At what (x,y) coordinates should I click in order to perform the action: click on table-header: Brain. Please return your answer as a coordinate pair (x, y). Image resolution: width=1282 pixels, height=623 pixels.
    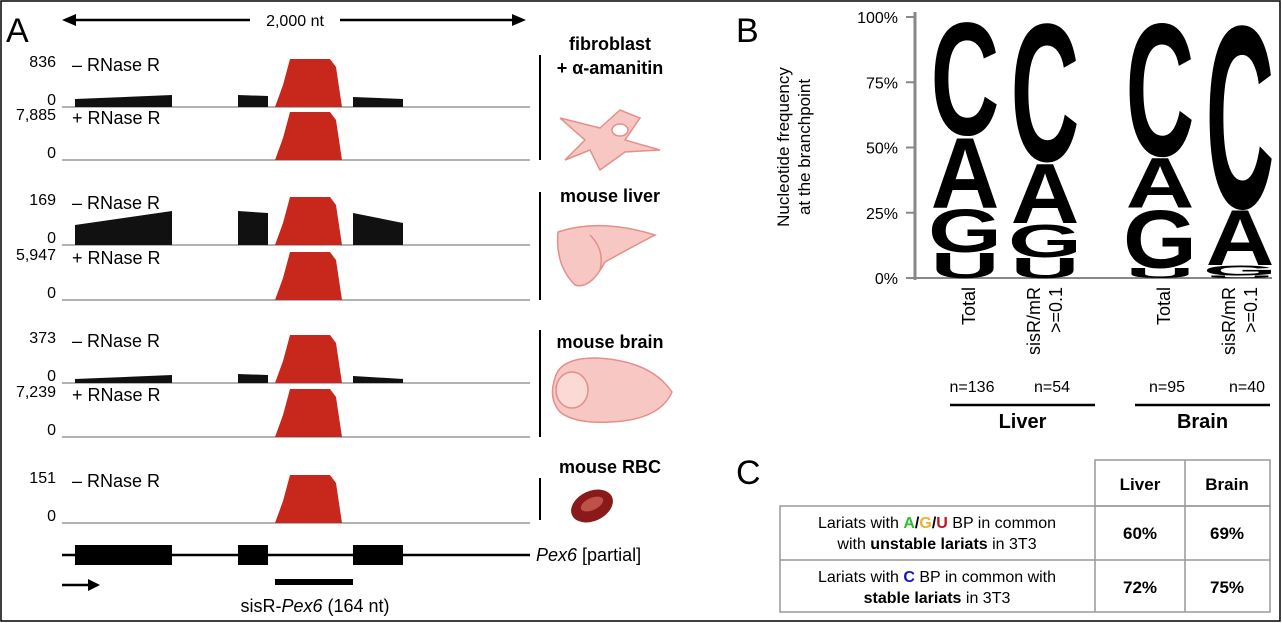
    Looking at the image, I should click on (1226, 484).